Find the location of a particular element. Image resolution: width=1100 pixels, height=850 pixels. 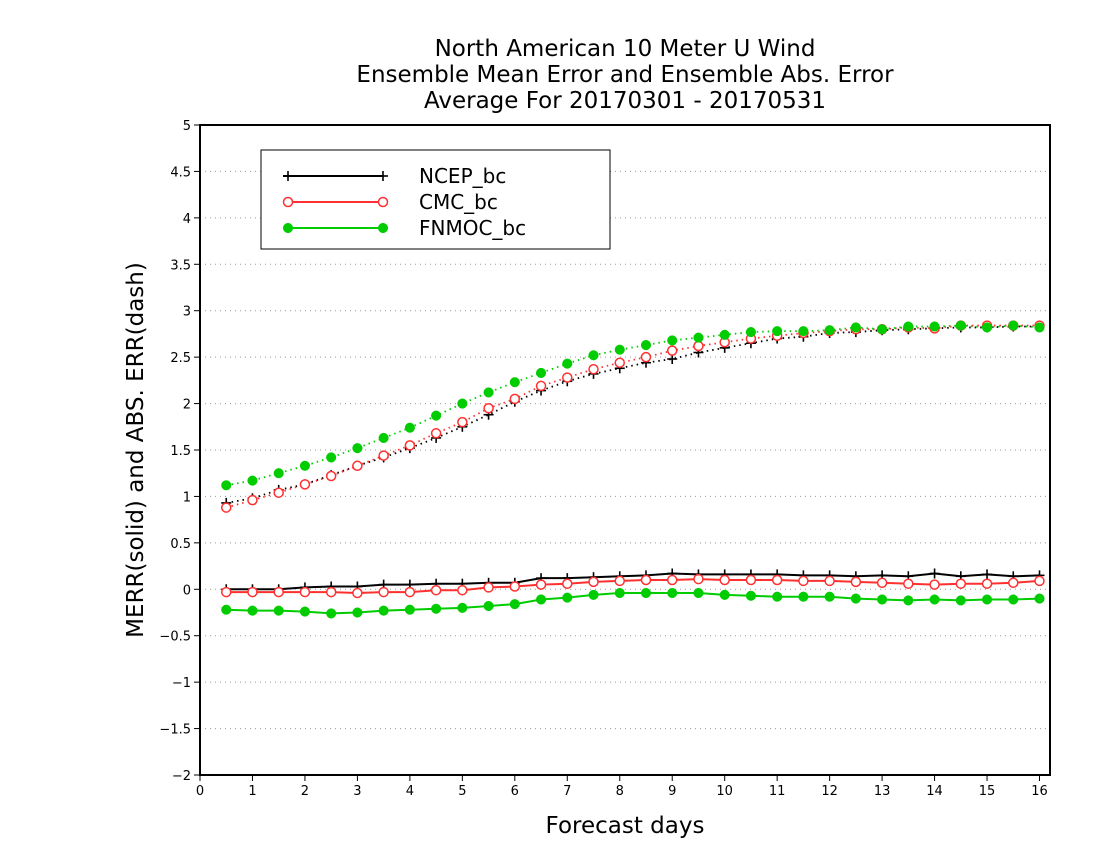

legend-marker-end-NCEP_bc is located at coordinates (383, 176).